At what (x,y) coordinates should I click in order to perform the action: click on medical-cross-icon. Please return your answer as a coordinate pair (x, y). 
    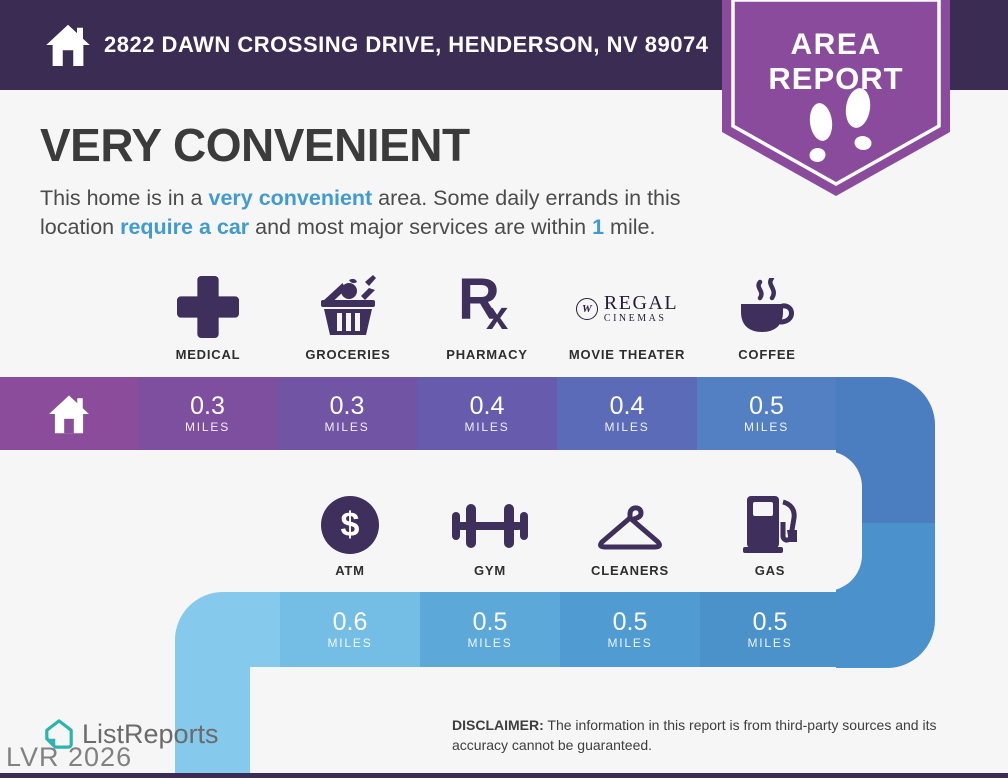
    Looking at the image, I should click on (208, 307).